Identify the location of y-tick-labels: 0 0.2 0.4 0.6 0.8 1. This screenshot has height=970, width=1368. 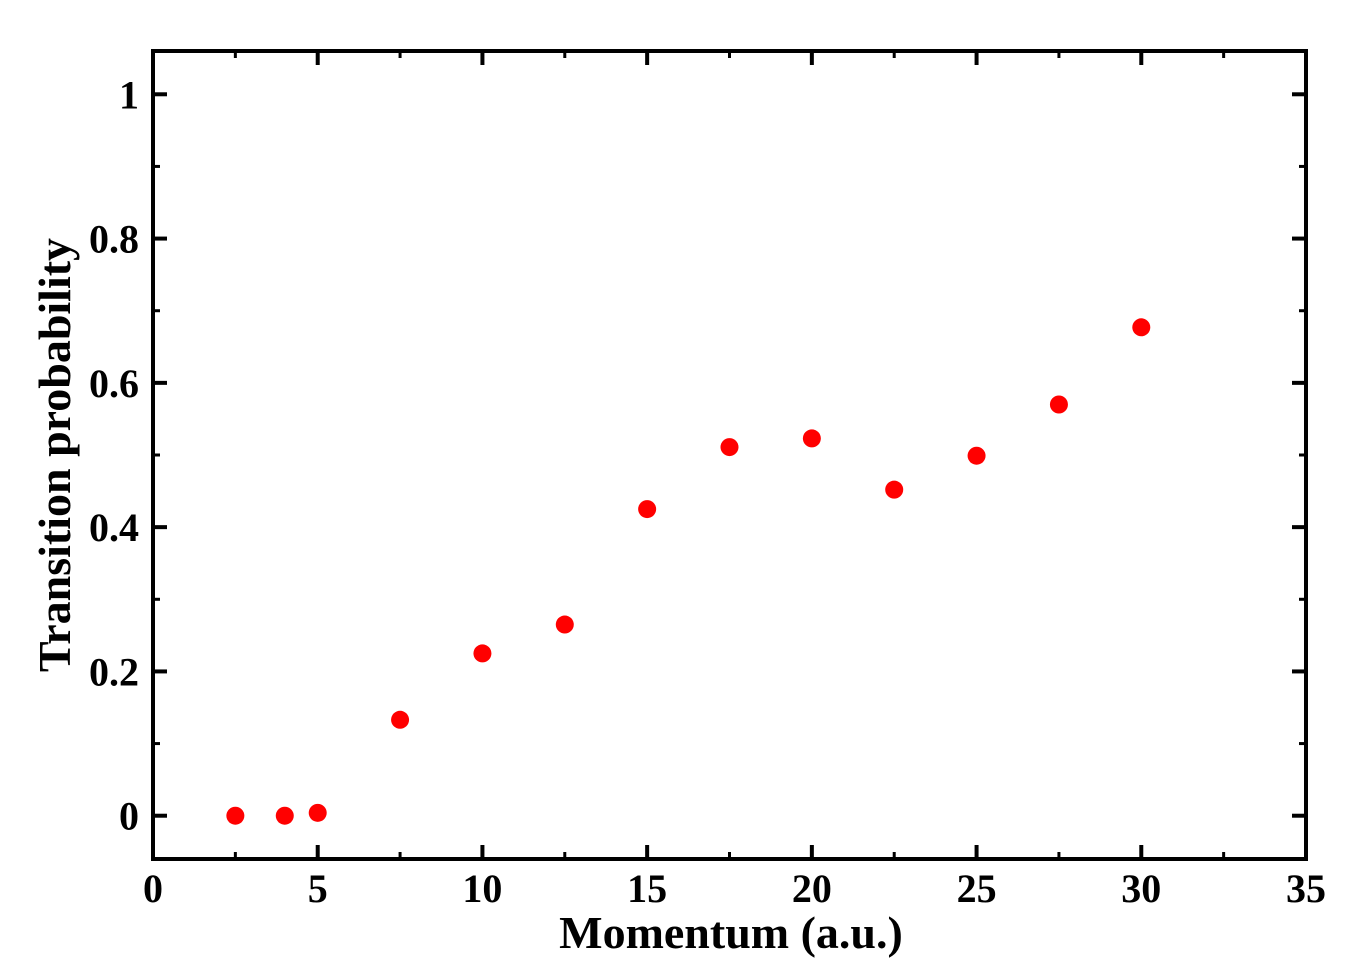
(114, 455).